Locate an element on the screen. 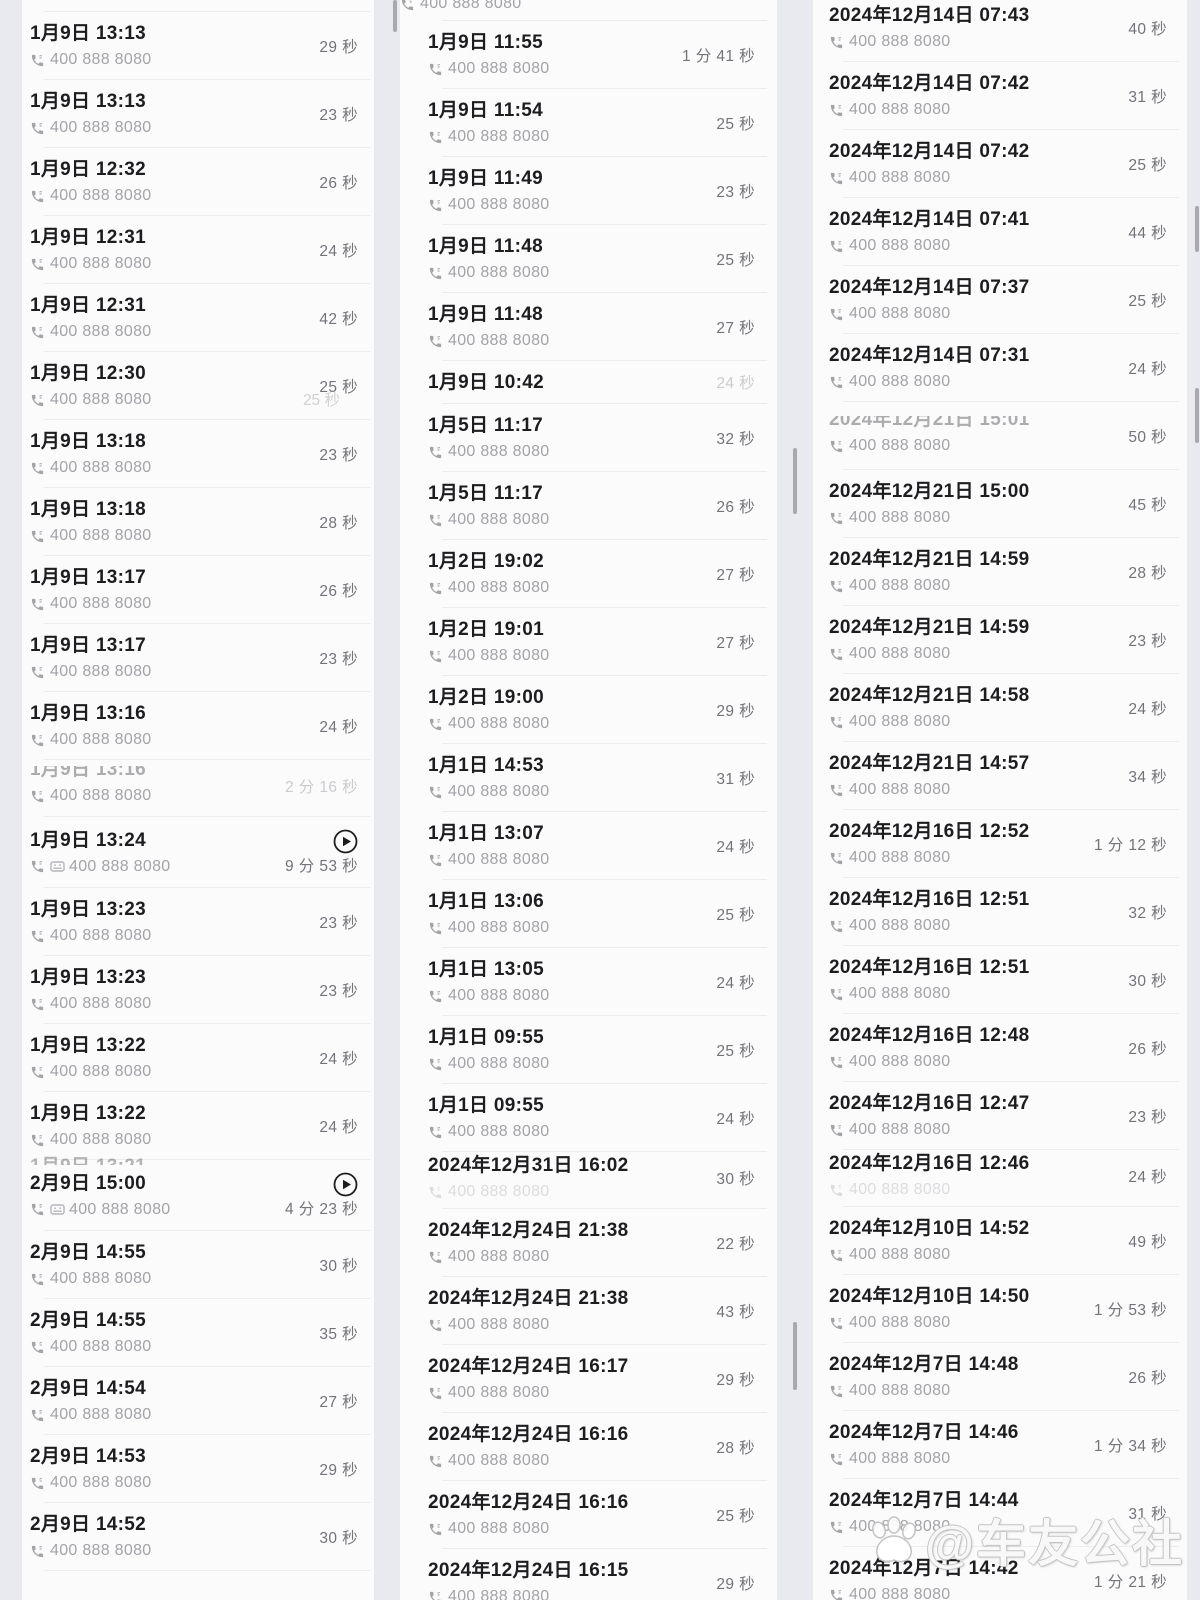 The height and width of the screenshot is (1600, 1200). call-log-row: 1月9日 13:16 400 888 8080 2 分 16 秒 is located at coordinates (198, 788).